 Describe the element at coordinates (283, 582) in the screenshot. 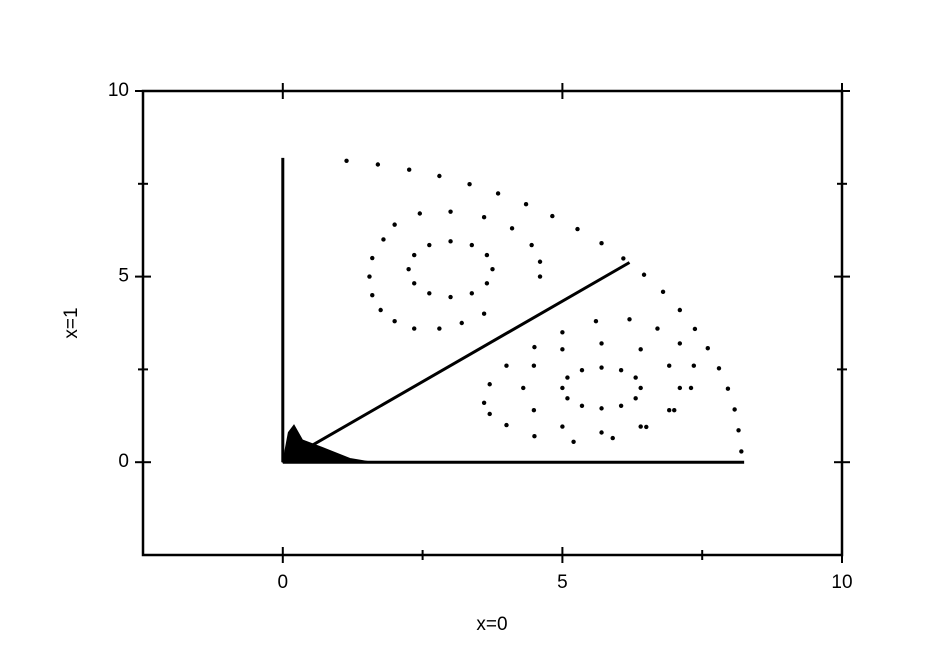

I see `x-tick-label: 0` at that location.